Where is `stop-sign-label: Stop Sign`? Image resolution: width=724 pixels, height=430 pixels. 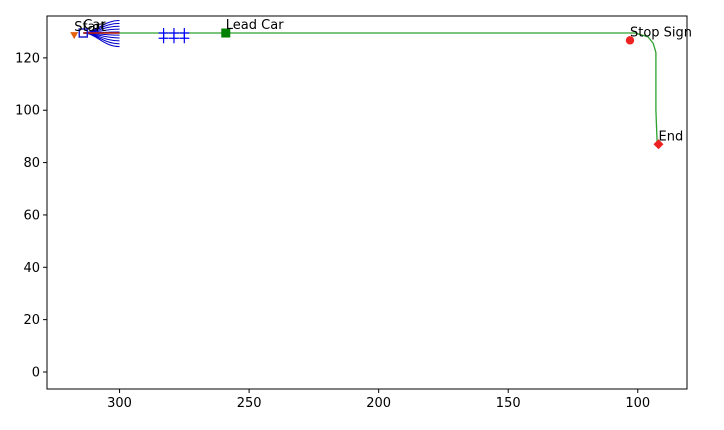
stop-sign-label: Stop Sign is located at coordinates (661, 32).